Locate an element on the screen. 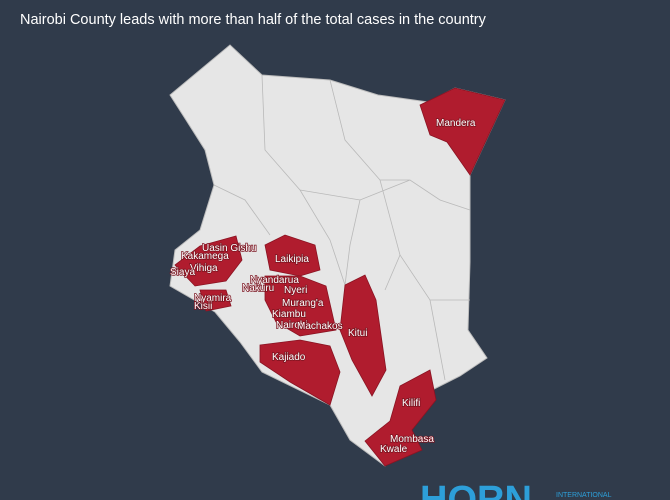 Image resolution: width=670 pixels, height=500 pixels. county-label: Nyeri is located at coordinates (295, 290).